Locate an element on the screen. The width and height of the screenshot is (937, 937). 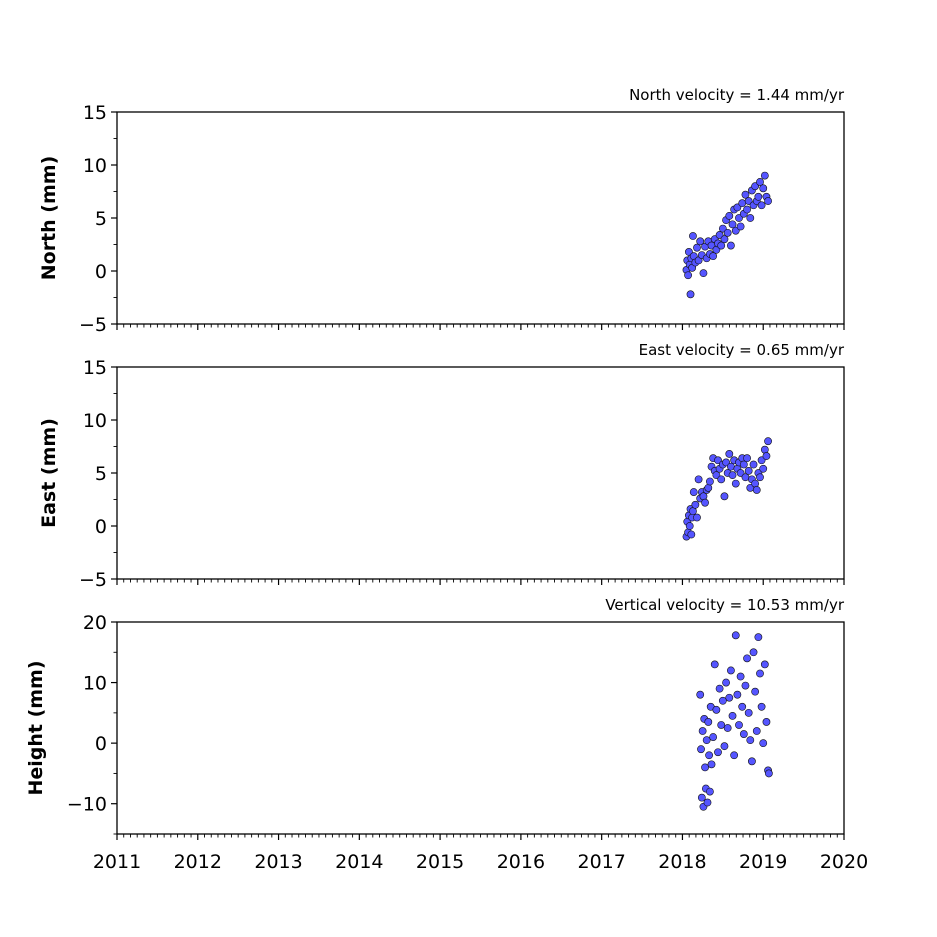
height-y-tick-label: 0 is located at coordinates (101, 744).